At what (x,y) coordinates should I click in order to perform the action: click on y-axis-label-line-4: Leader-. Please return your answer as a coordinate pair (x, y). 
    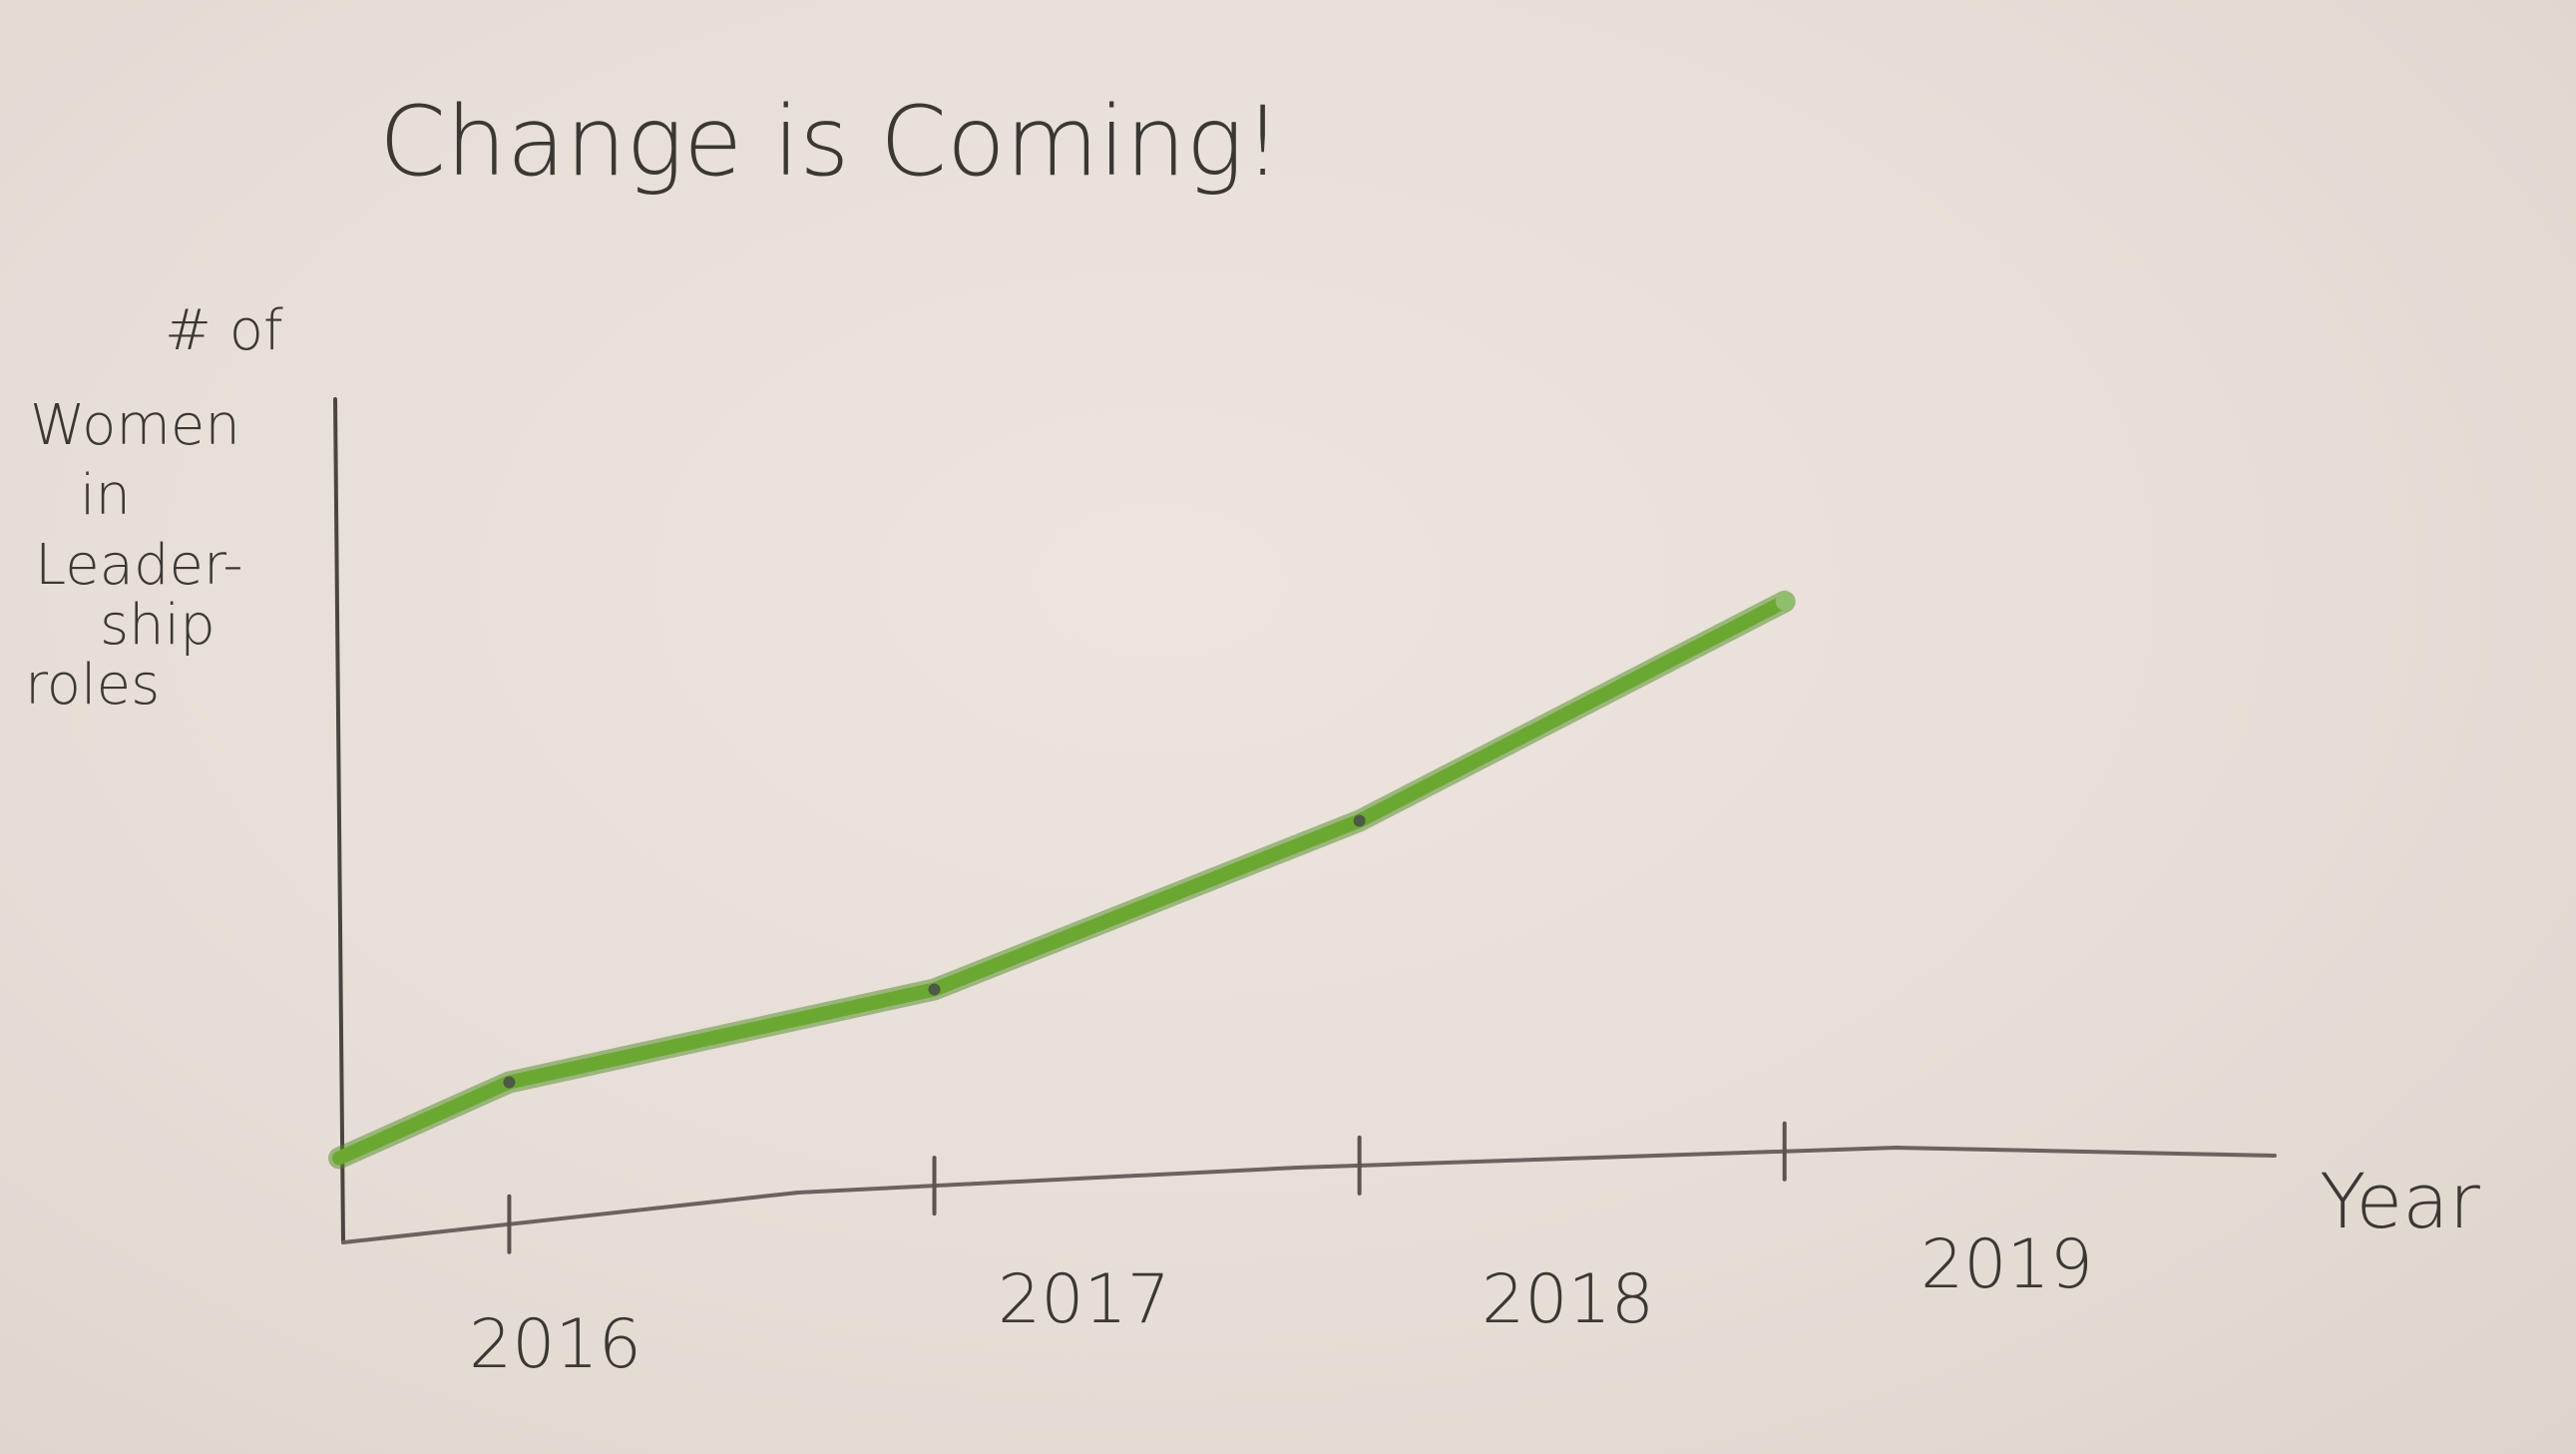
    Looking at the image, I should click on (139, 565).